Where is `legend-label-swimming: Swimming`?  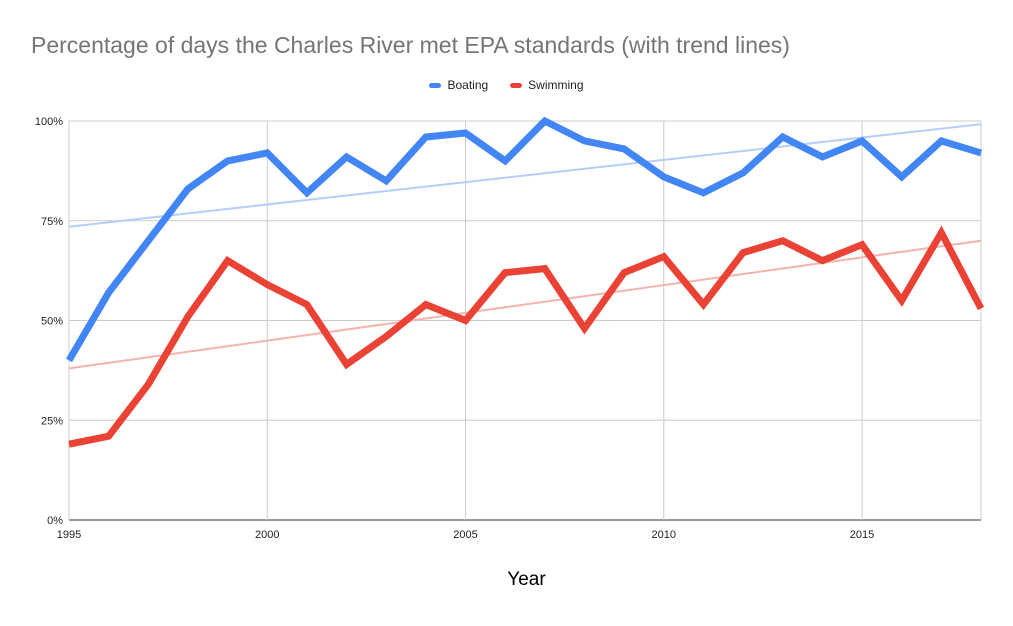
legend-label-swimming: Swimming is located at coordinates (556, 85).